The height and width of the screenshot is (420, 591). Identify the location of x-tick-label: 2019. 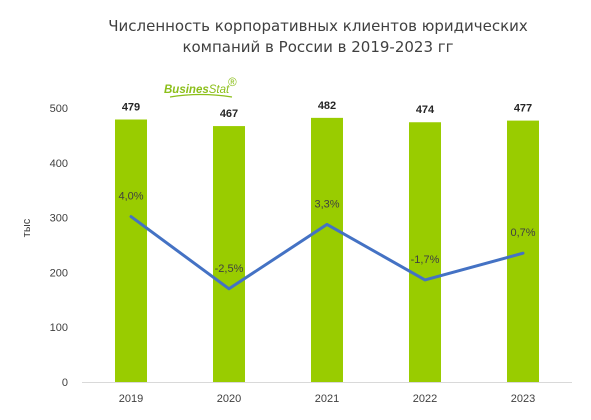
(131, 399).